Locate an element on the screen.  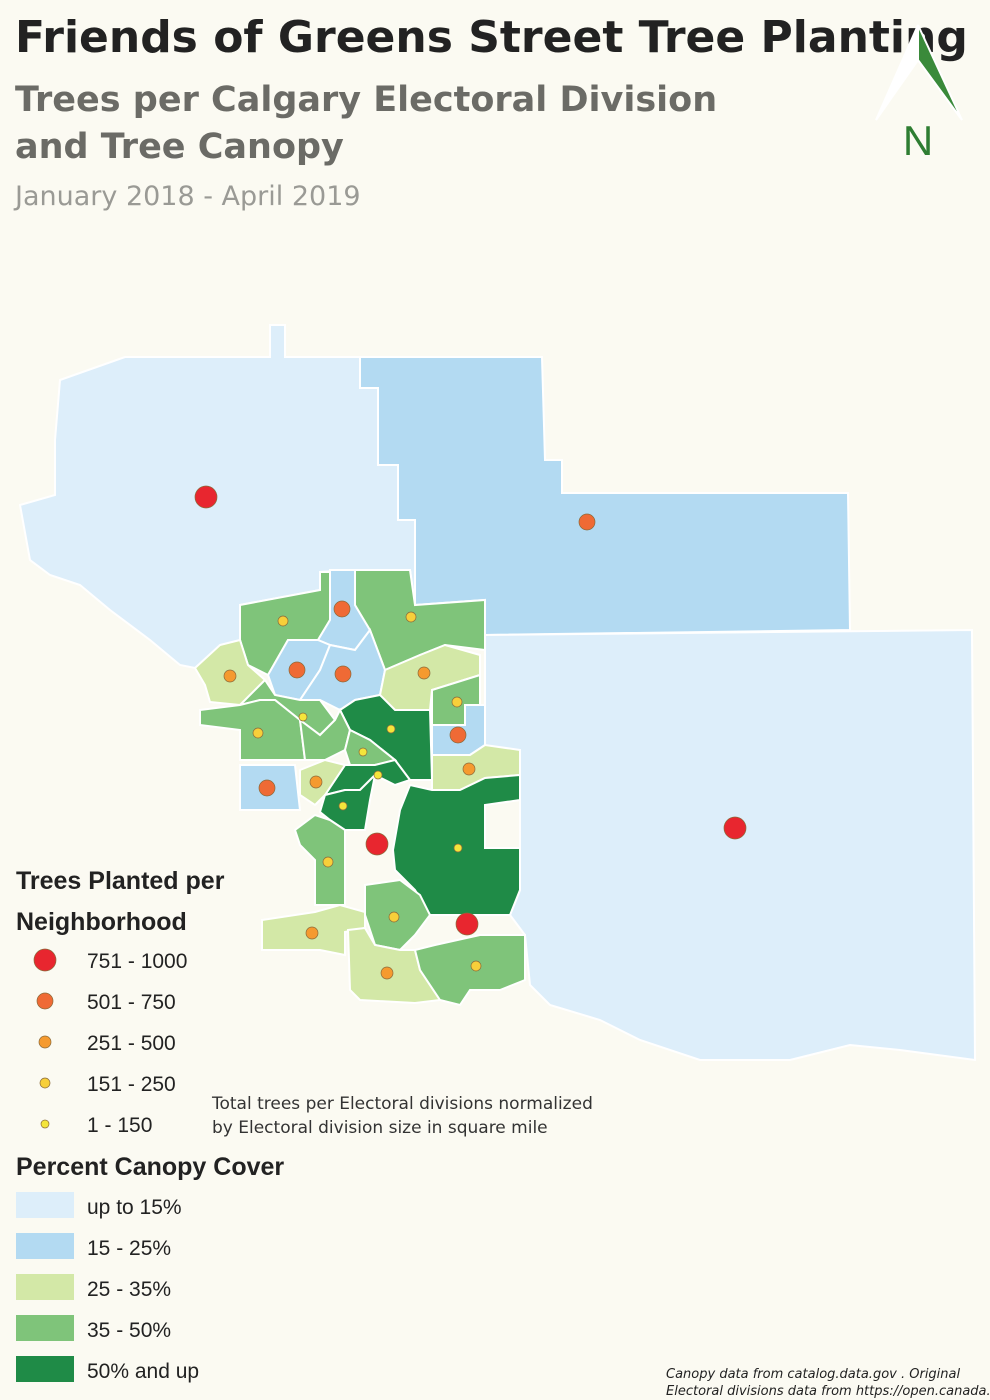
legend-item: 35 - 50% is located at coordinates (129, 1330).